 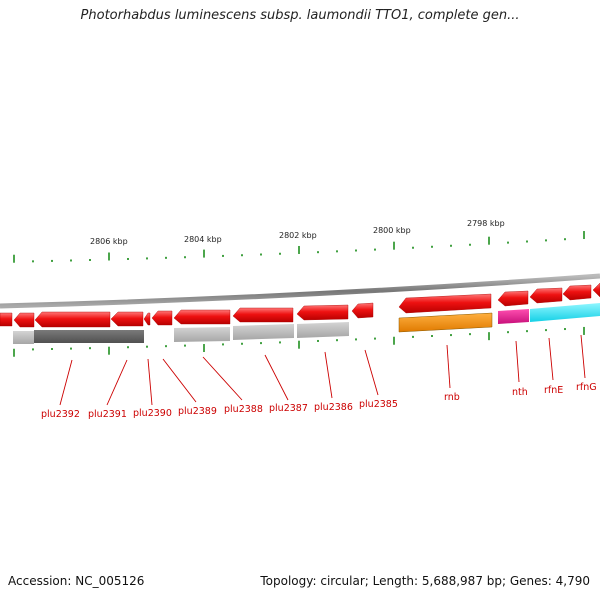 What do you see at coordinates (583, 356) in the screenshot?
I see `leader-line-rfnG` at bounding box center [583, 356].